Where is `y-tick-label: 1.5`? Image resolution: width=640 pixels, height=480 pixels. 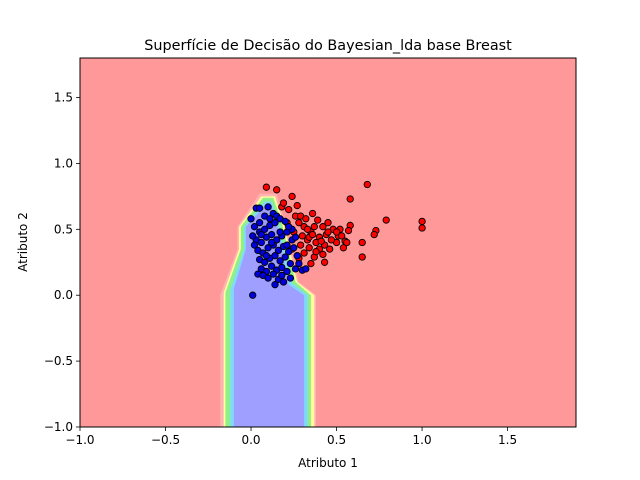 y-tick-label: 1.5 is located at coordinates (63, 98).